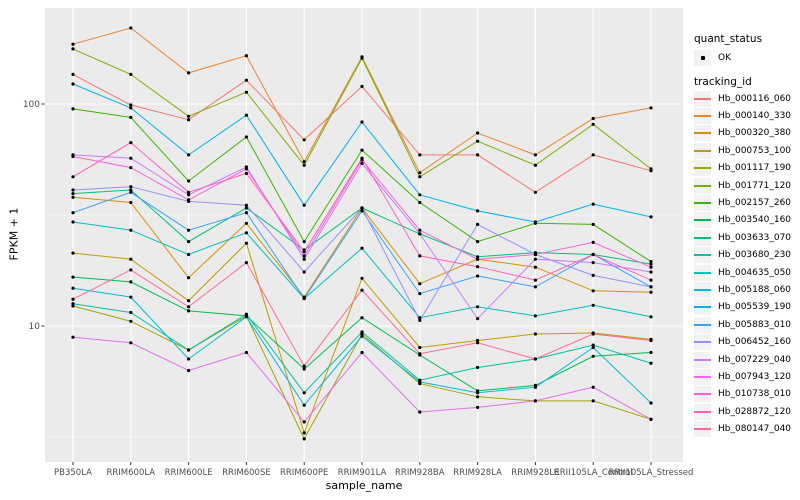 This screenshot has height=500, width=800. I want to click on legend-label: Hb_005539_190, so click(755, 307).